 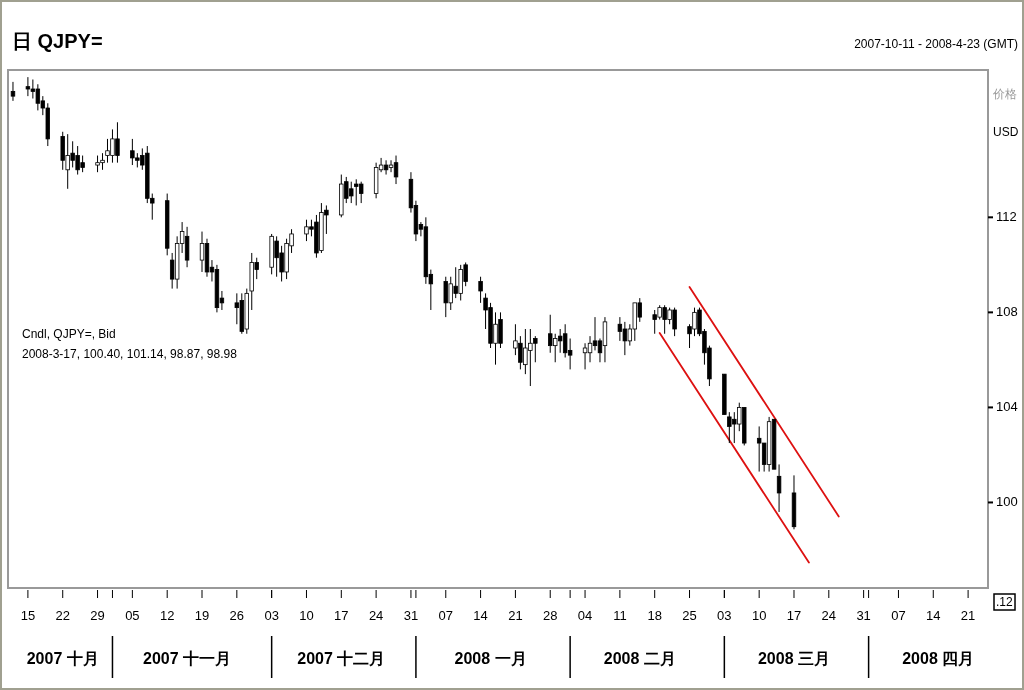 What do you see at coordinates (132, 615) in the screenshot?
I see `x-tick-label: 05` at bounding box center [132, 615].